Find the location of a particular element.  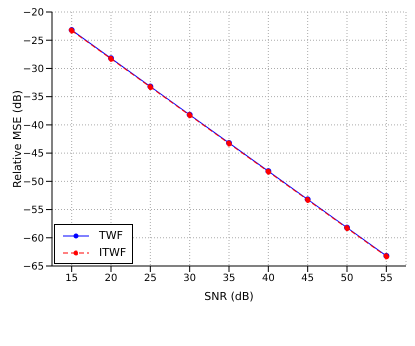

y-tick-label: −65 is located at coordinates (33, 267).